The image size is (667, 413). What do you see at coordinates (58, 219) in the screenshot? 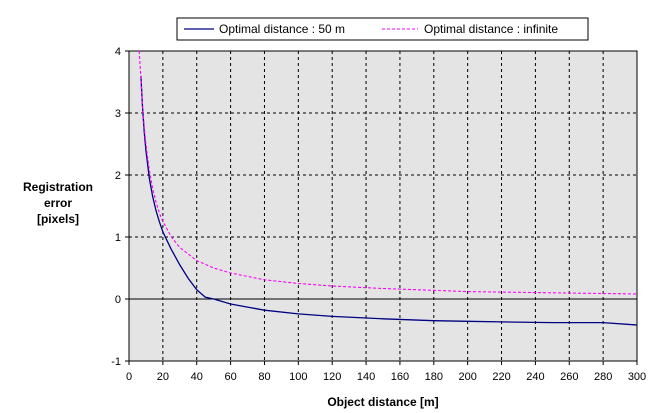
I see `y-axis-title-line-3: [pixels]` at bounding box center [58, 219].